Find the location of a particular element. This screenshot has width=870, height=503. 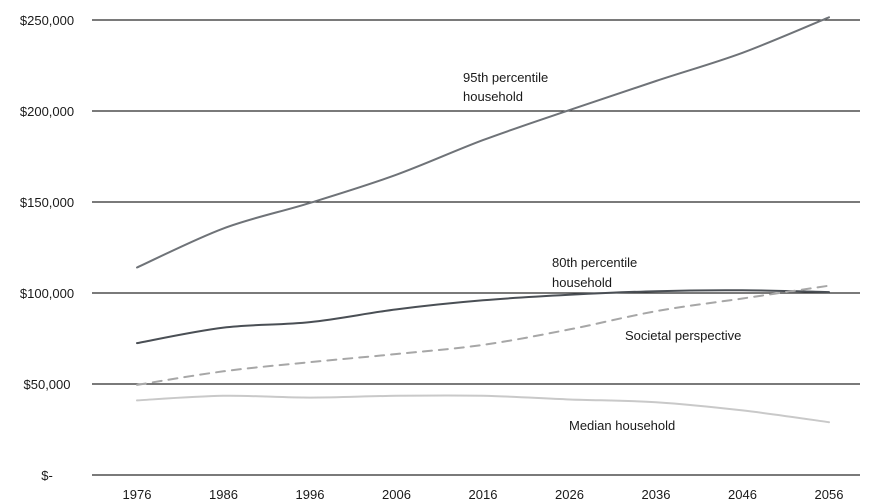

y-tick-label: $50,000 is located at coordinates (47, 384).